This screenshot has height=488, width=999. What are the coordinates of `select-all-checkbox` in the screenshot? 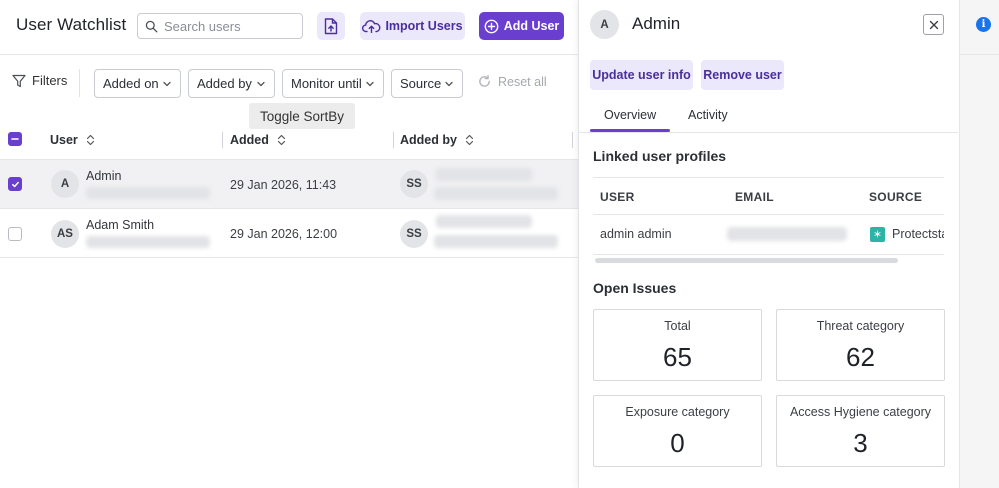 It's located at (15, 139).